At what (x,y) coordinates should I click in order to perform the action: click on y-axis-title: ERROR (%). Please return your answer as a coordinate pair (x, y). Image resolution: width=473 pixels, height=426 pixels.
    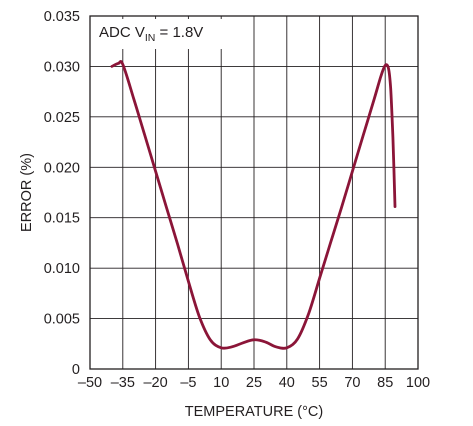
    Looking at the image, I should click on (27, 192).